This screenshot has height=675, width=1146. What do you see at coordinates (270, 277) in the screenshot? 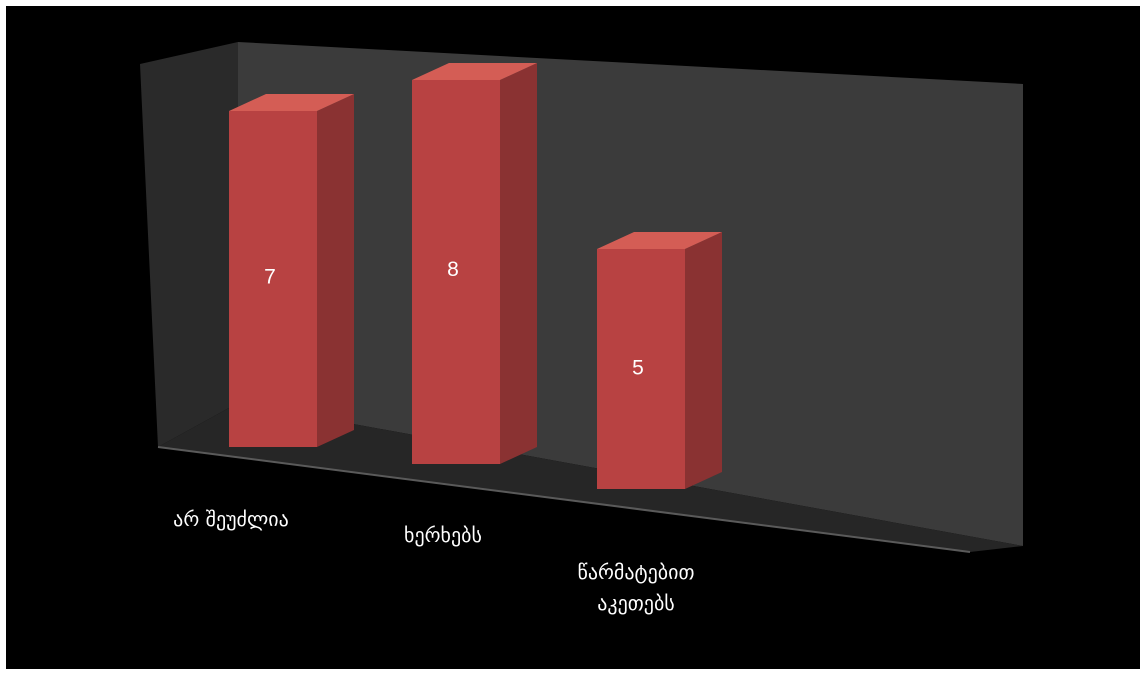
I see `data-label-0: 7` at bounding box center [270, 277].